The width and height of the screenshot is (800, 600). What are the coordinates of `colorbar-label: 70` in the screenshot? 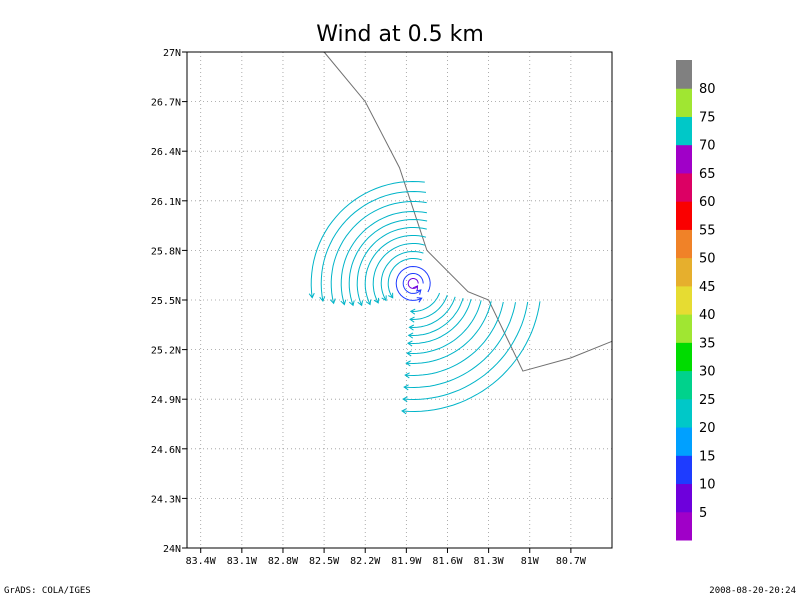 It's located at (707, 146).